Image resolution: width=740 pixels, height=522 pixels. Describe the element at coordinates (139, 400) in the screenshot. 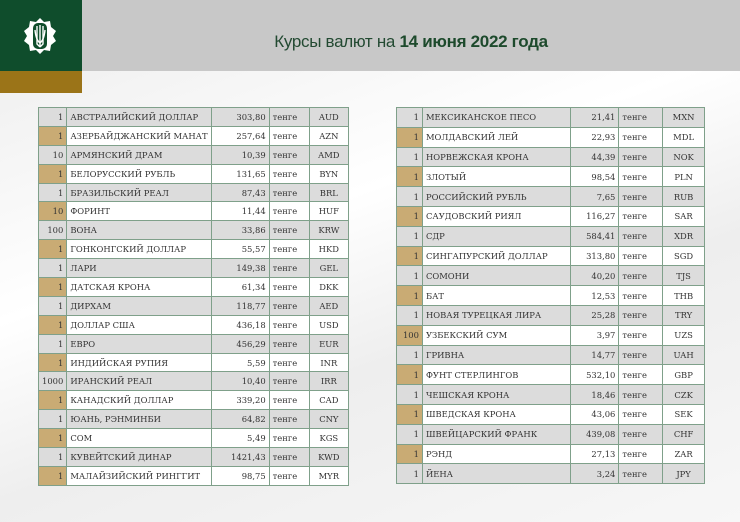

I see `currency-name-cell: КАНАДСКИЙ ДОЛЛАР` at that location.